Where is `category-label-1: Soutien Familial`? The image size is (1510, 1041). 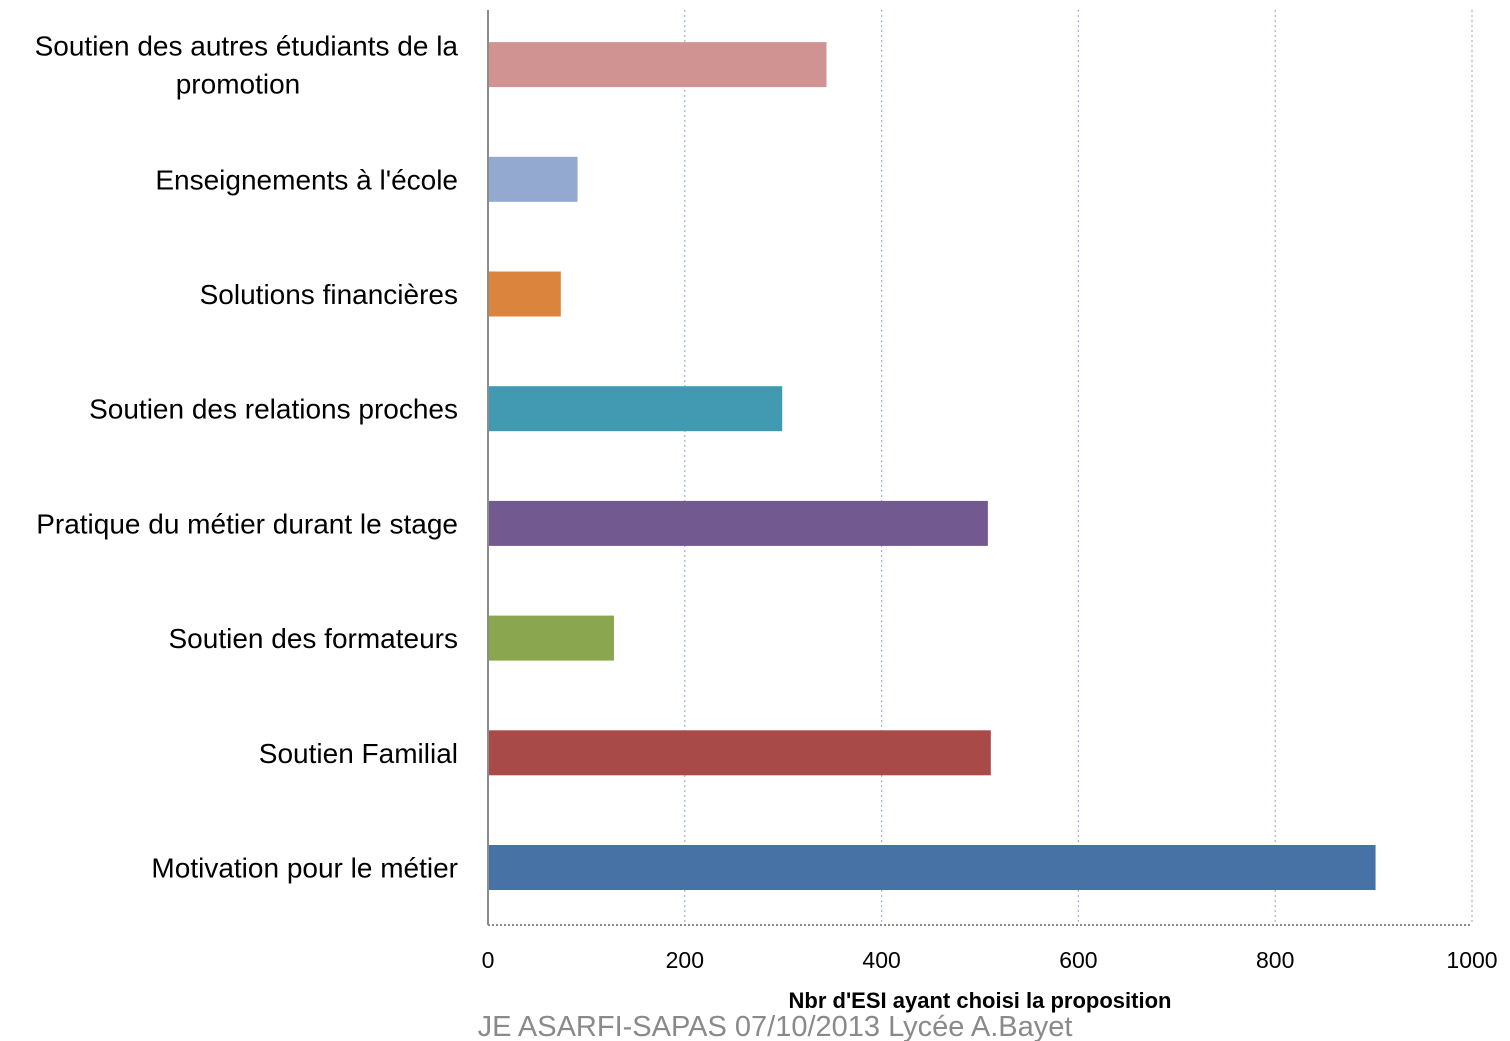
category-label-1: Soutien Familial is located at coordinates (358, 753).